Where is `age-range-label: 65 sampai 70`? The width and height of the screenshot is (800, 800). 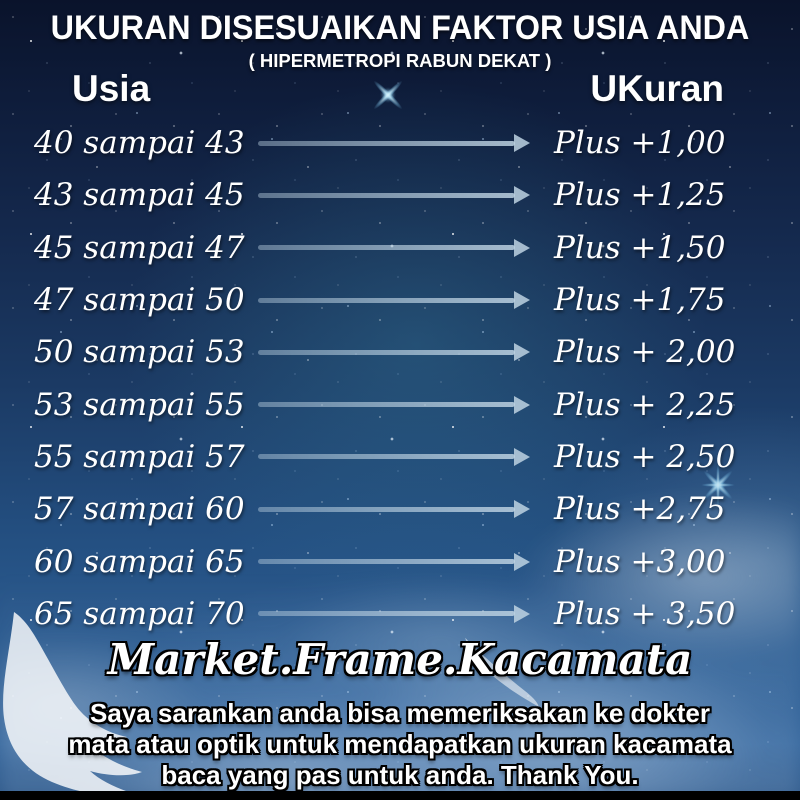 age-range-label: 65 sampai 70 is located at coordinates (139, 613).